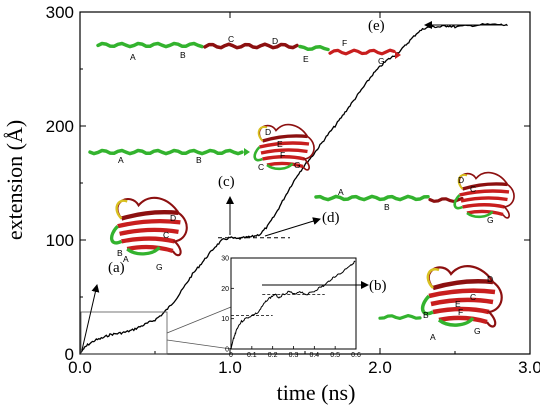  I want to click on mid-chain-head, so click(247, 152).